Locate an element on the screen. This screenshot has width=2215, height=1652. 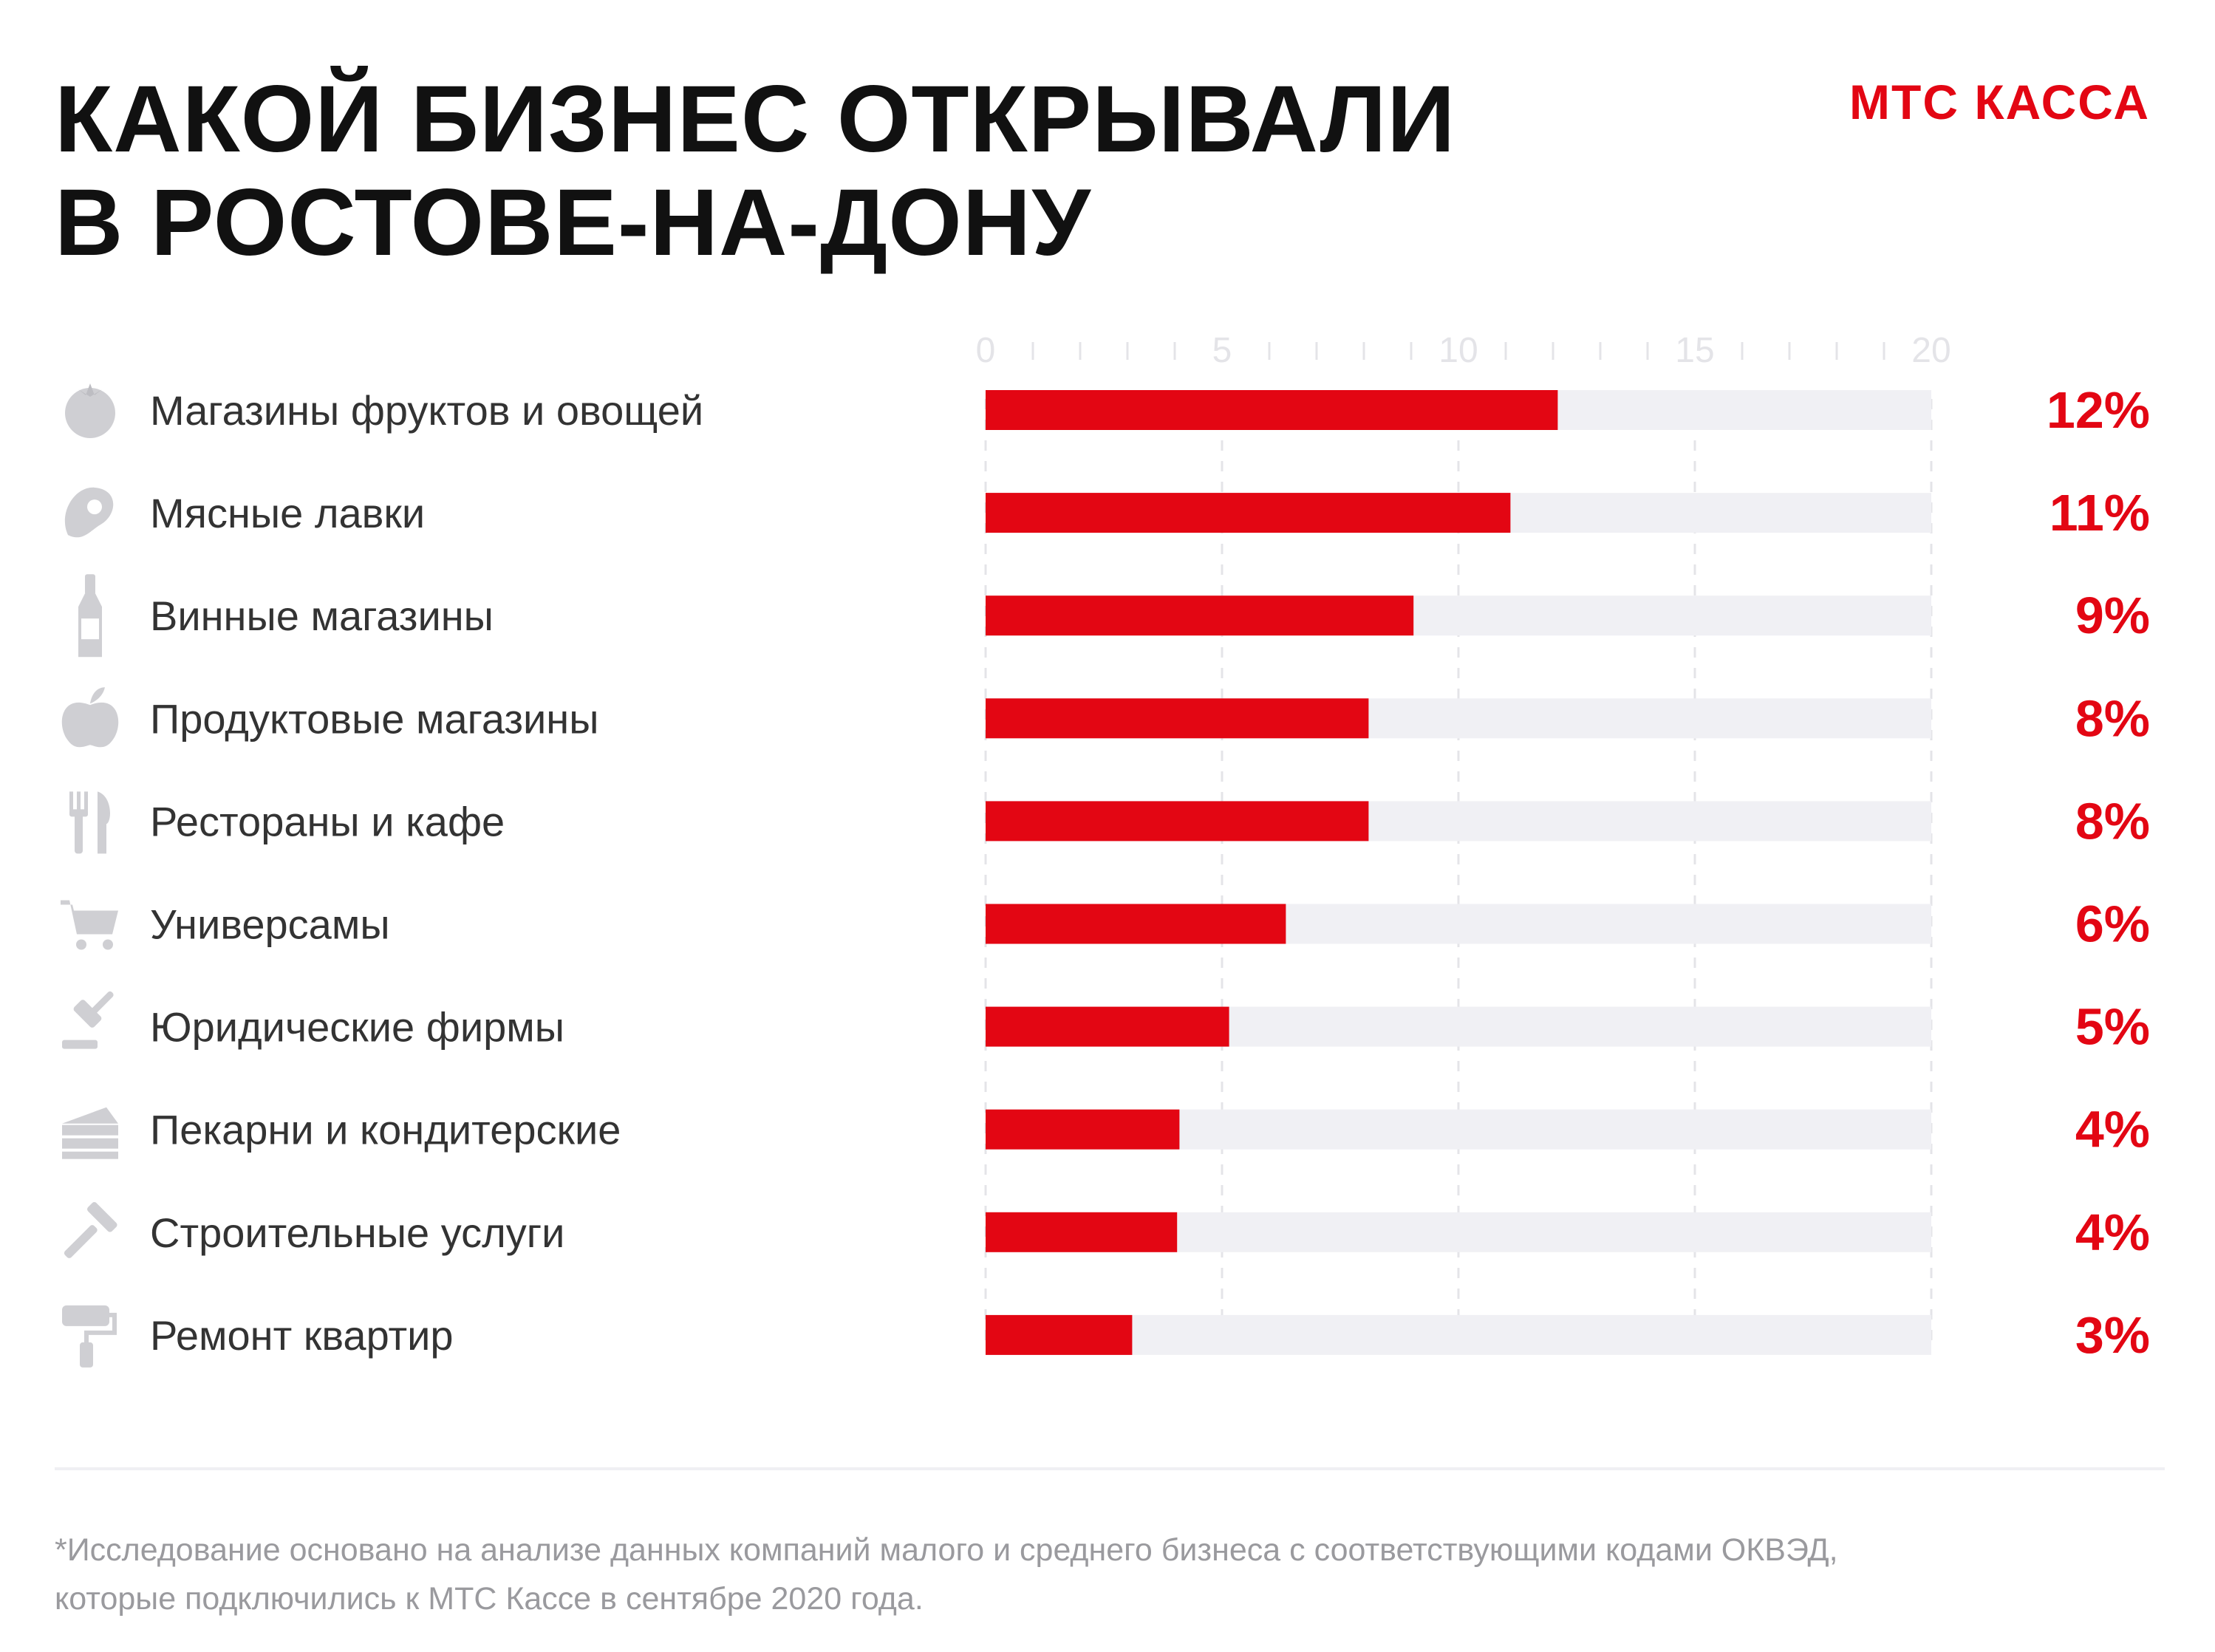
chart-row: Юридические фирмы 5% is located at coordinates (1106, 1023).